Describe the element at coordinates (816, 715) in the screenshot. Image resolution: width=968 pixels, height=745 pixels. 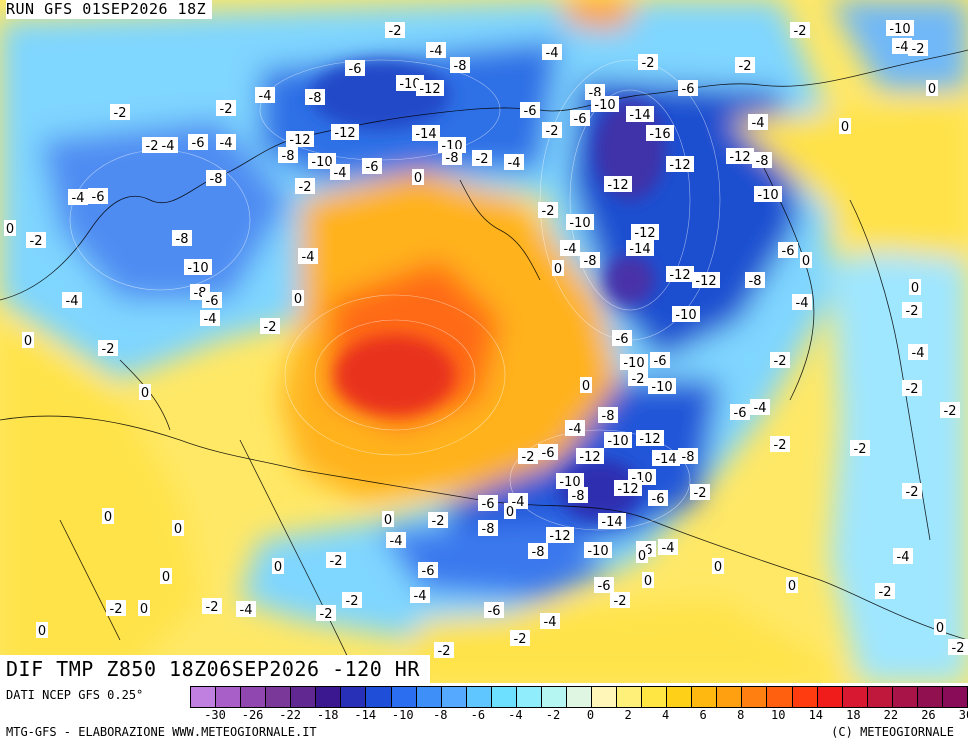
I see `colorbar-tick-label: 14` at that location.